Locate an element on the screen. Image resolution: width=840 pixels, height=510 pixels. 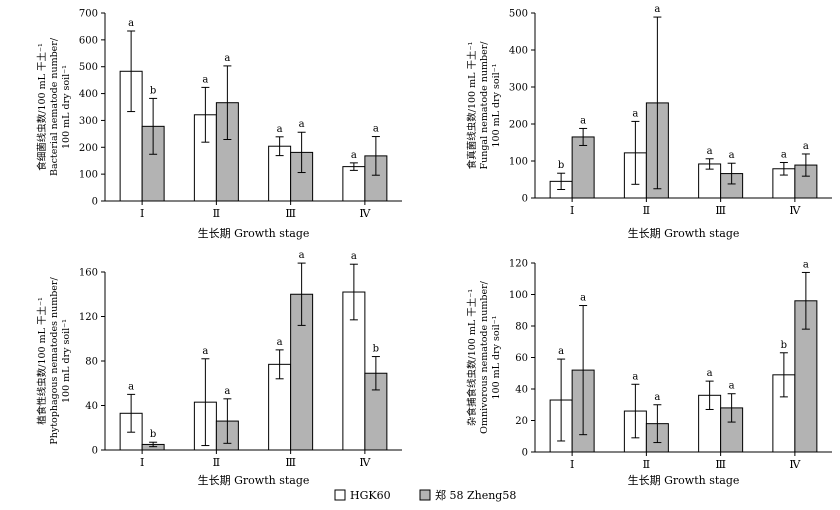
legend-swatch-zheng58 is located at coordinates (425, 495).